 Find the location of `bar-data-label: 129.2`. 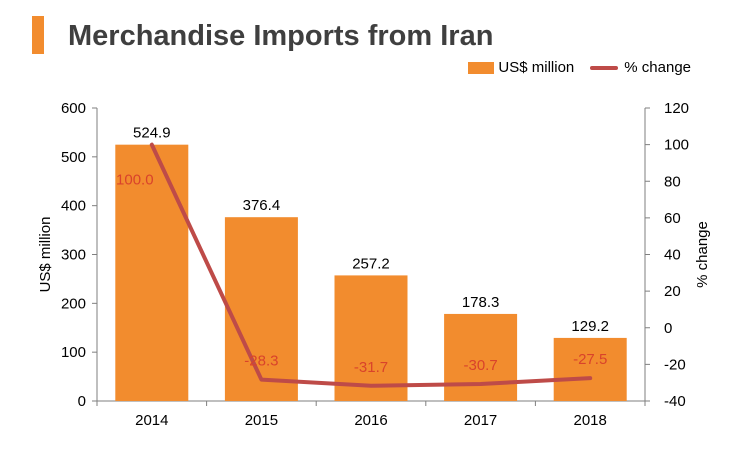

bar-data-label: 129.2 is located at coordinates (590, 326).